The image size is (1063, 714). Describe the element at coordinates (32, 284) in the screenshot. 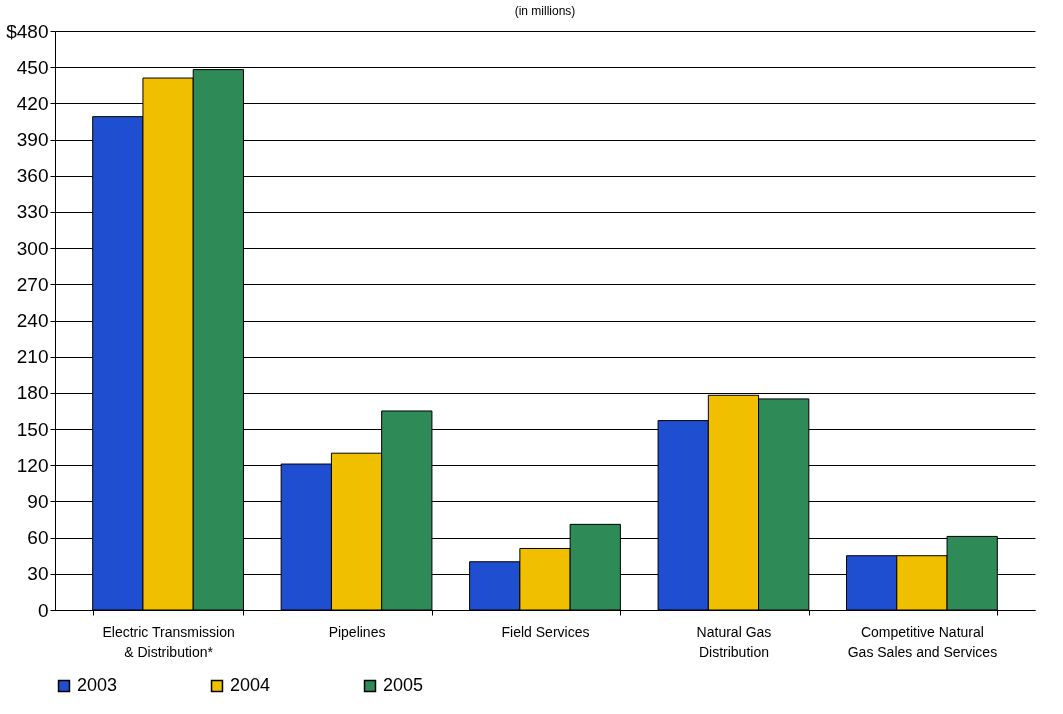

I see `y-tick-label: 270` at that location.